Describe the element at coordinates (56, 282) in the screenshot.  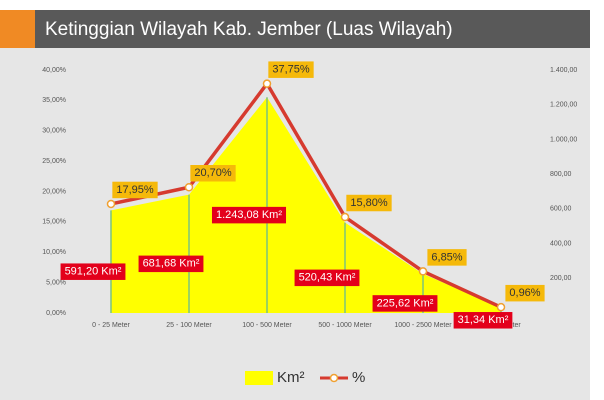
I see `y-tick-label: 5,00%` at that location.